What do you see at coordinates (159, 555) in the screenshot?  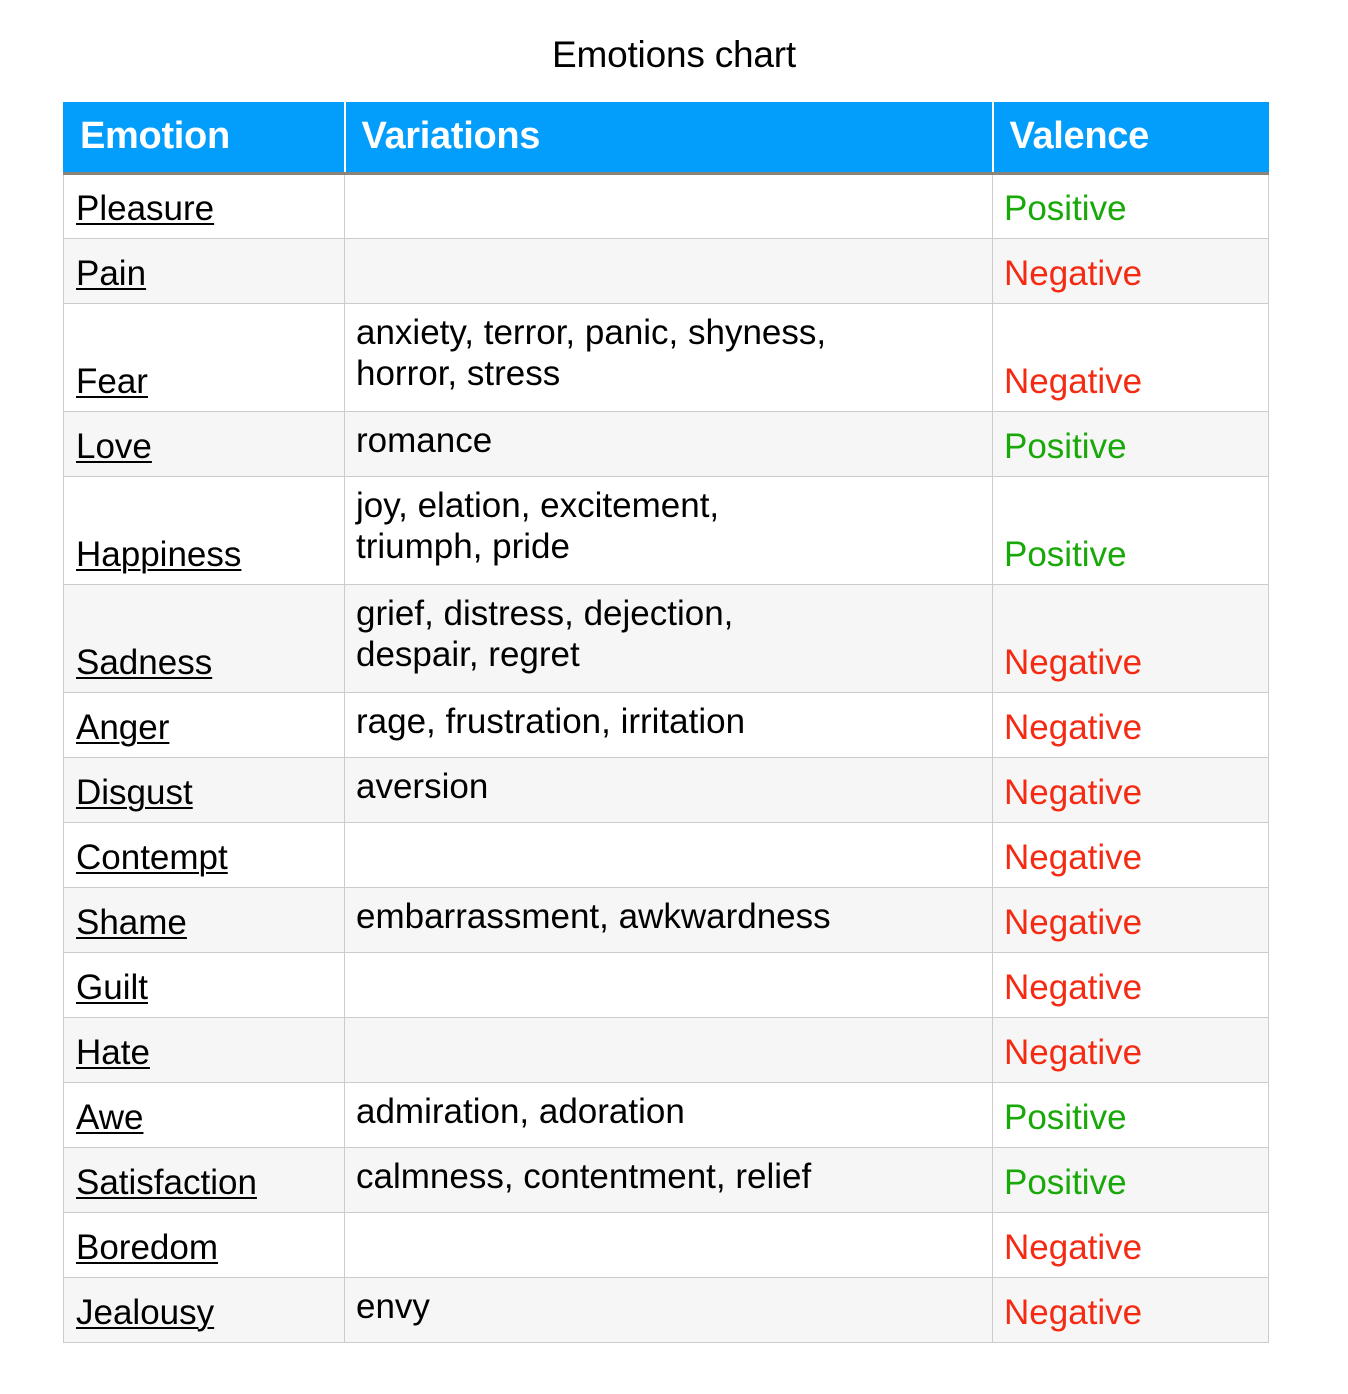 I see `emotion-link: Happiness` at bounding box center [159, 555].